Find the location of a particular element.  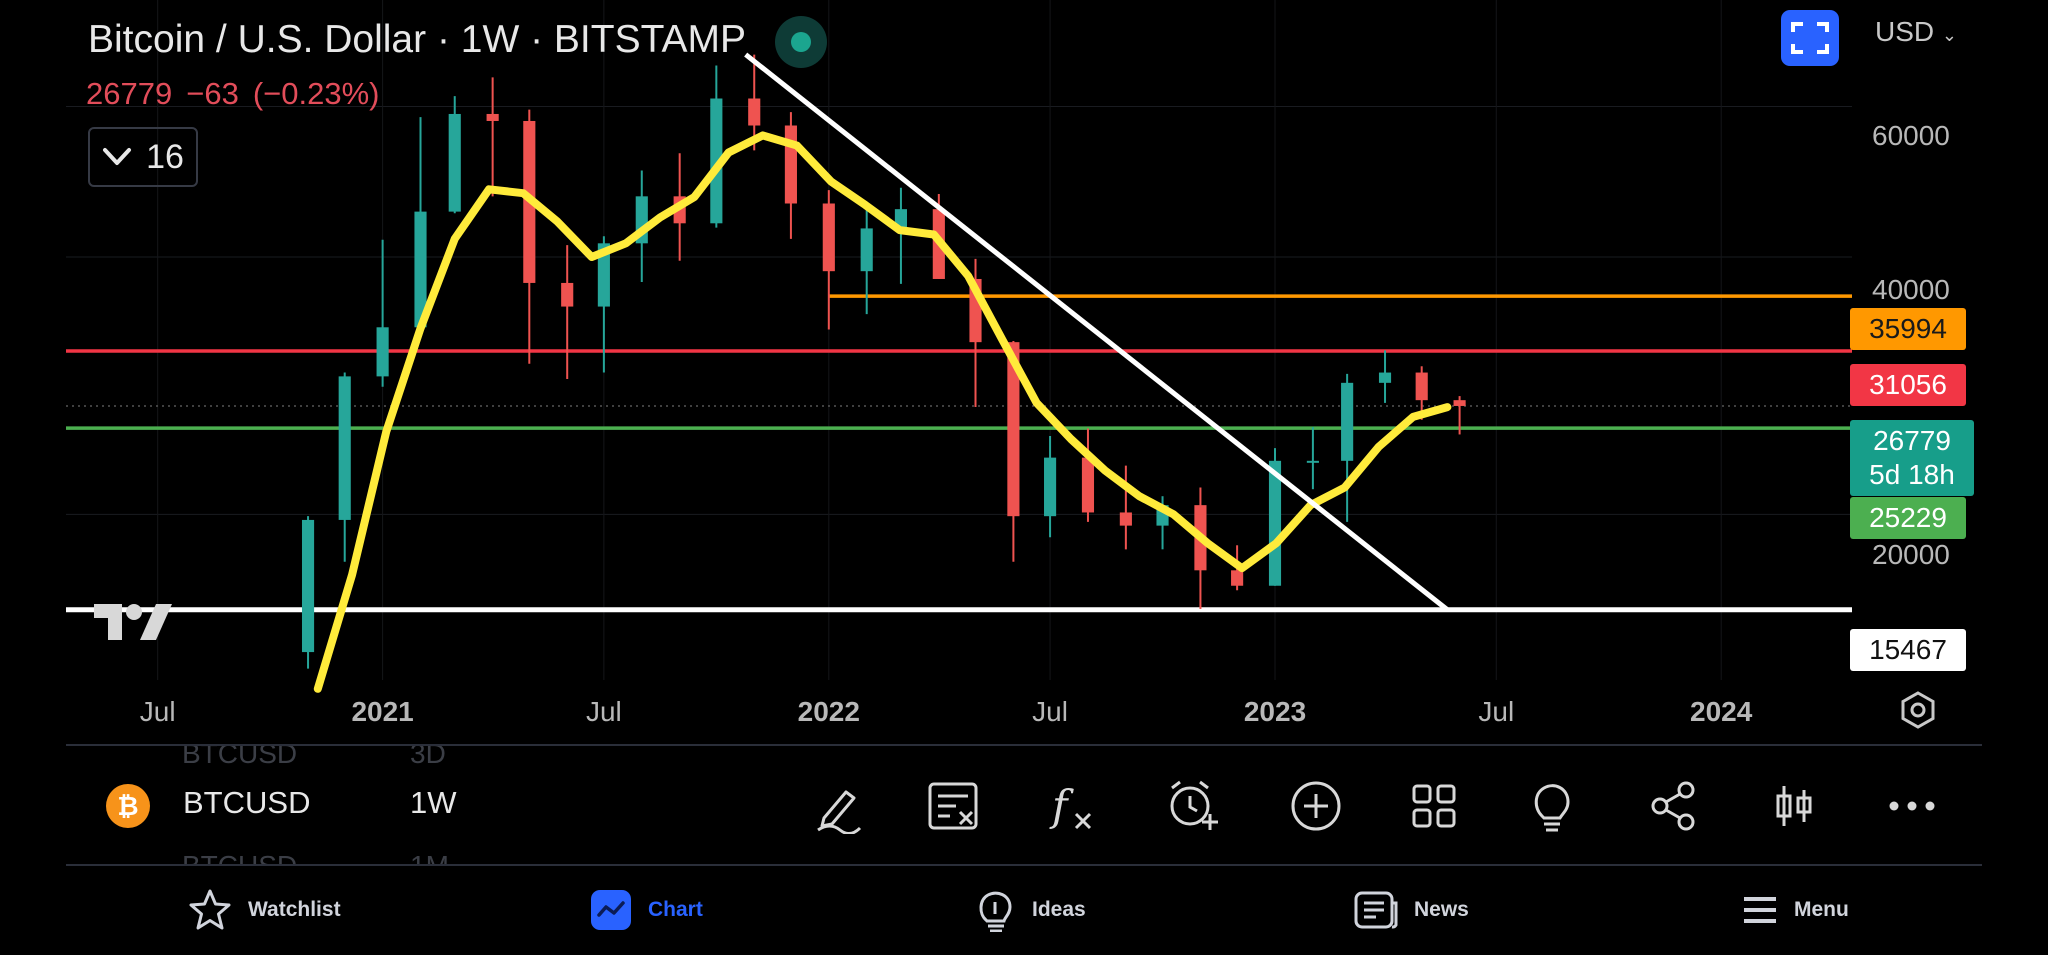

interval-selector: 1W is located at coordinates (433, 802).